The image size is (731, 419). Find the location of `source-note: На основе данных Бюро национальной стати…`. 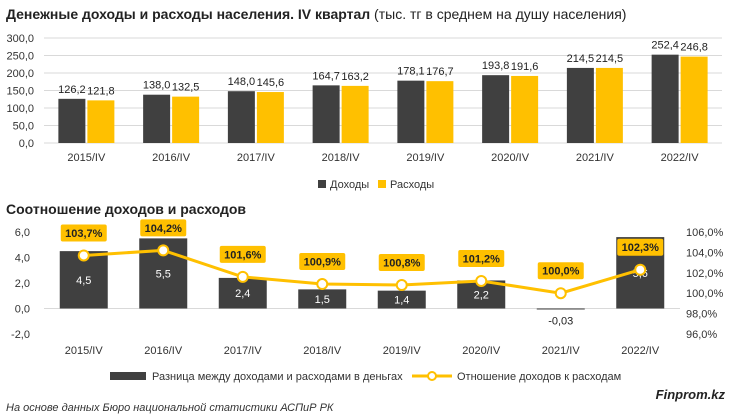

source-note: На основе данных Бюро национальной стати… is located at coordinates (170, 408).